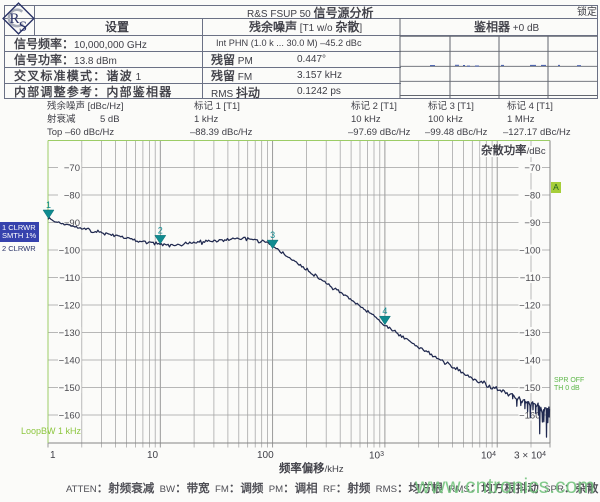  I want to click on svg-text: 1, so click(48, 205).